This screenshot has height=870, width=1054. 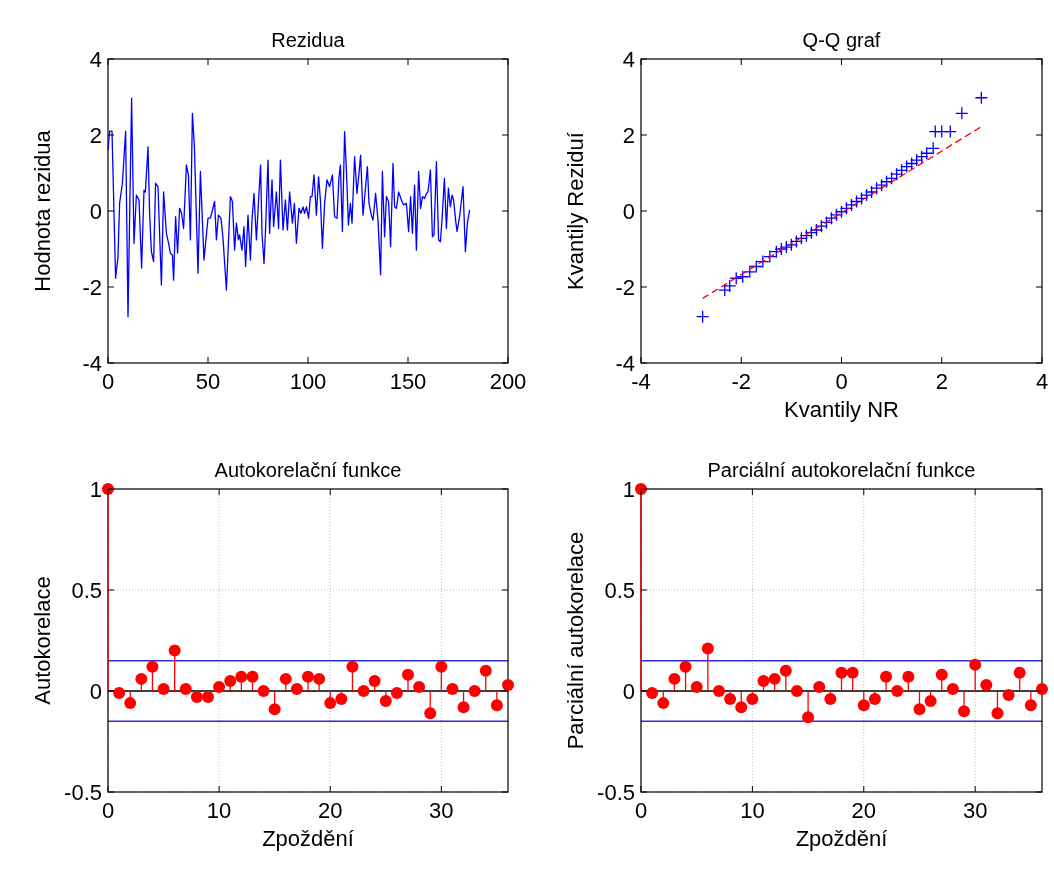 What do you see at coordinates (741, 381) in the screenshot?
I see `x-tick-label: -2` at bounding box center [741, 381].